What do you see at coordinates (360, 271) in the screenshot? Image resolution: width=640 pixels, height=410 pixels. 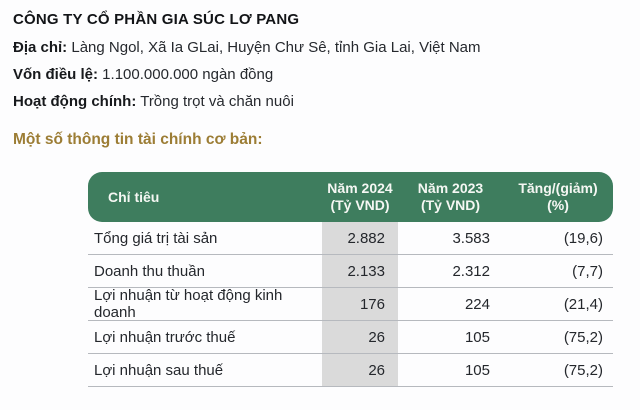 I see `cell-2024-value: 2.133` at bounding box center [360, 271].